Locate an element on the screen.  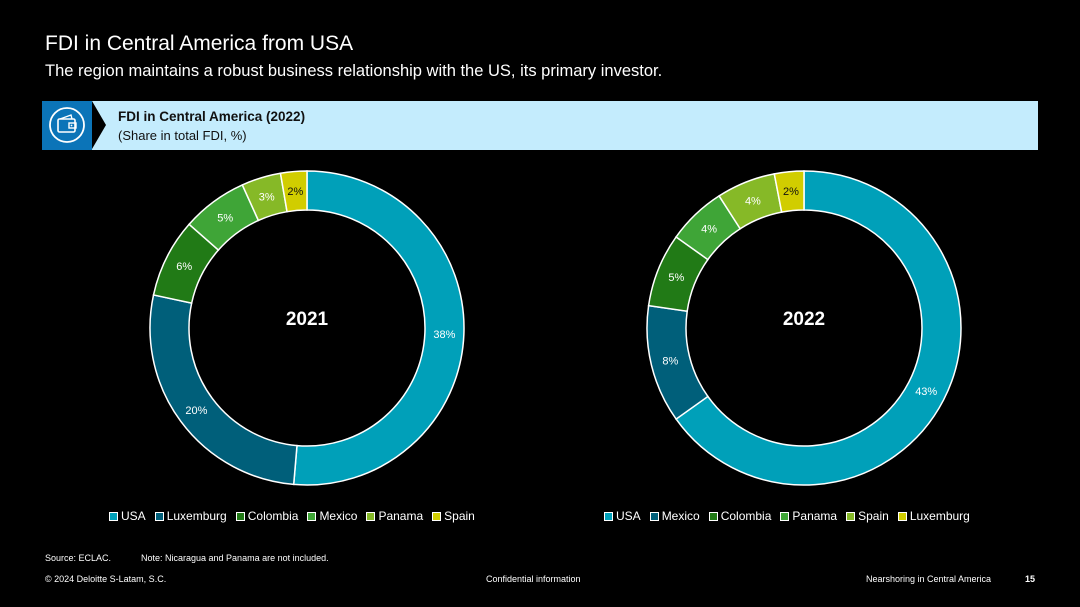
slice-label-spain: 2% is located at coordinates (295, 192).